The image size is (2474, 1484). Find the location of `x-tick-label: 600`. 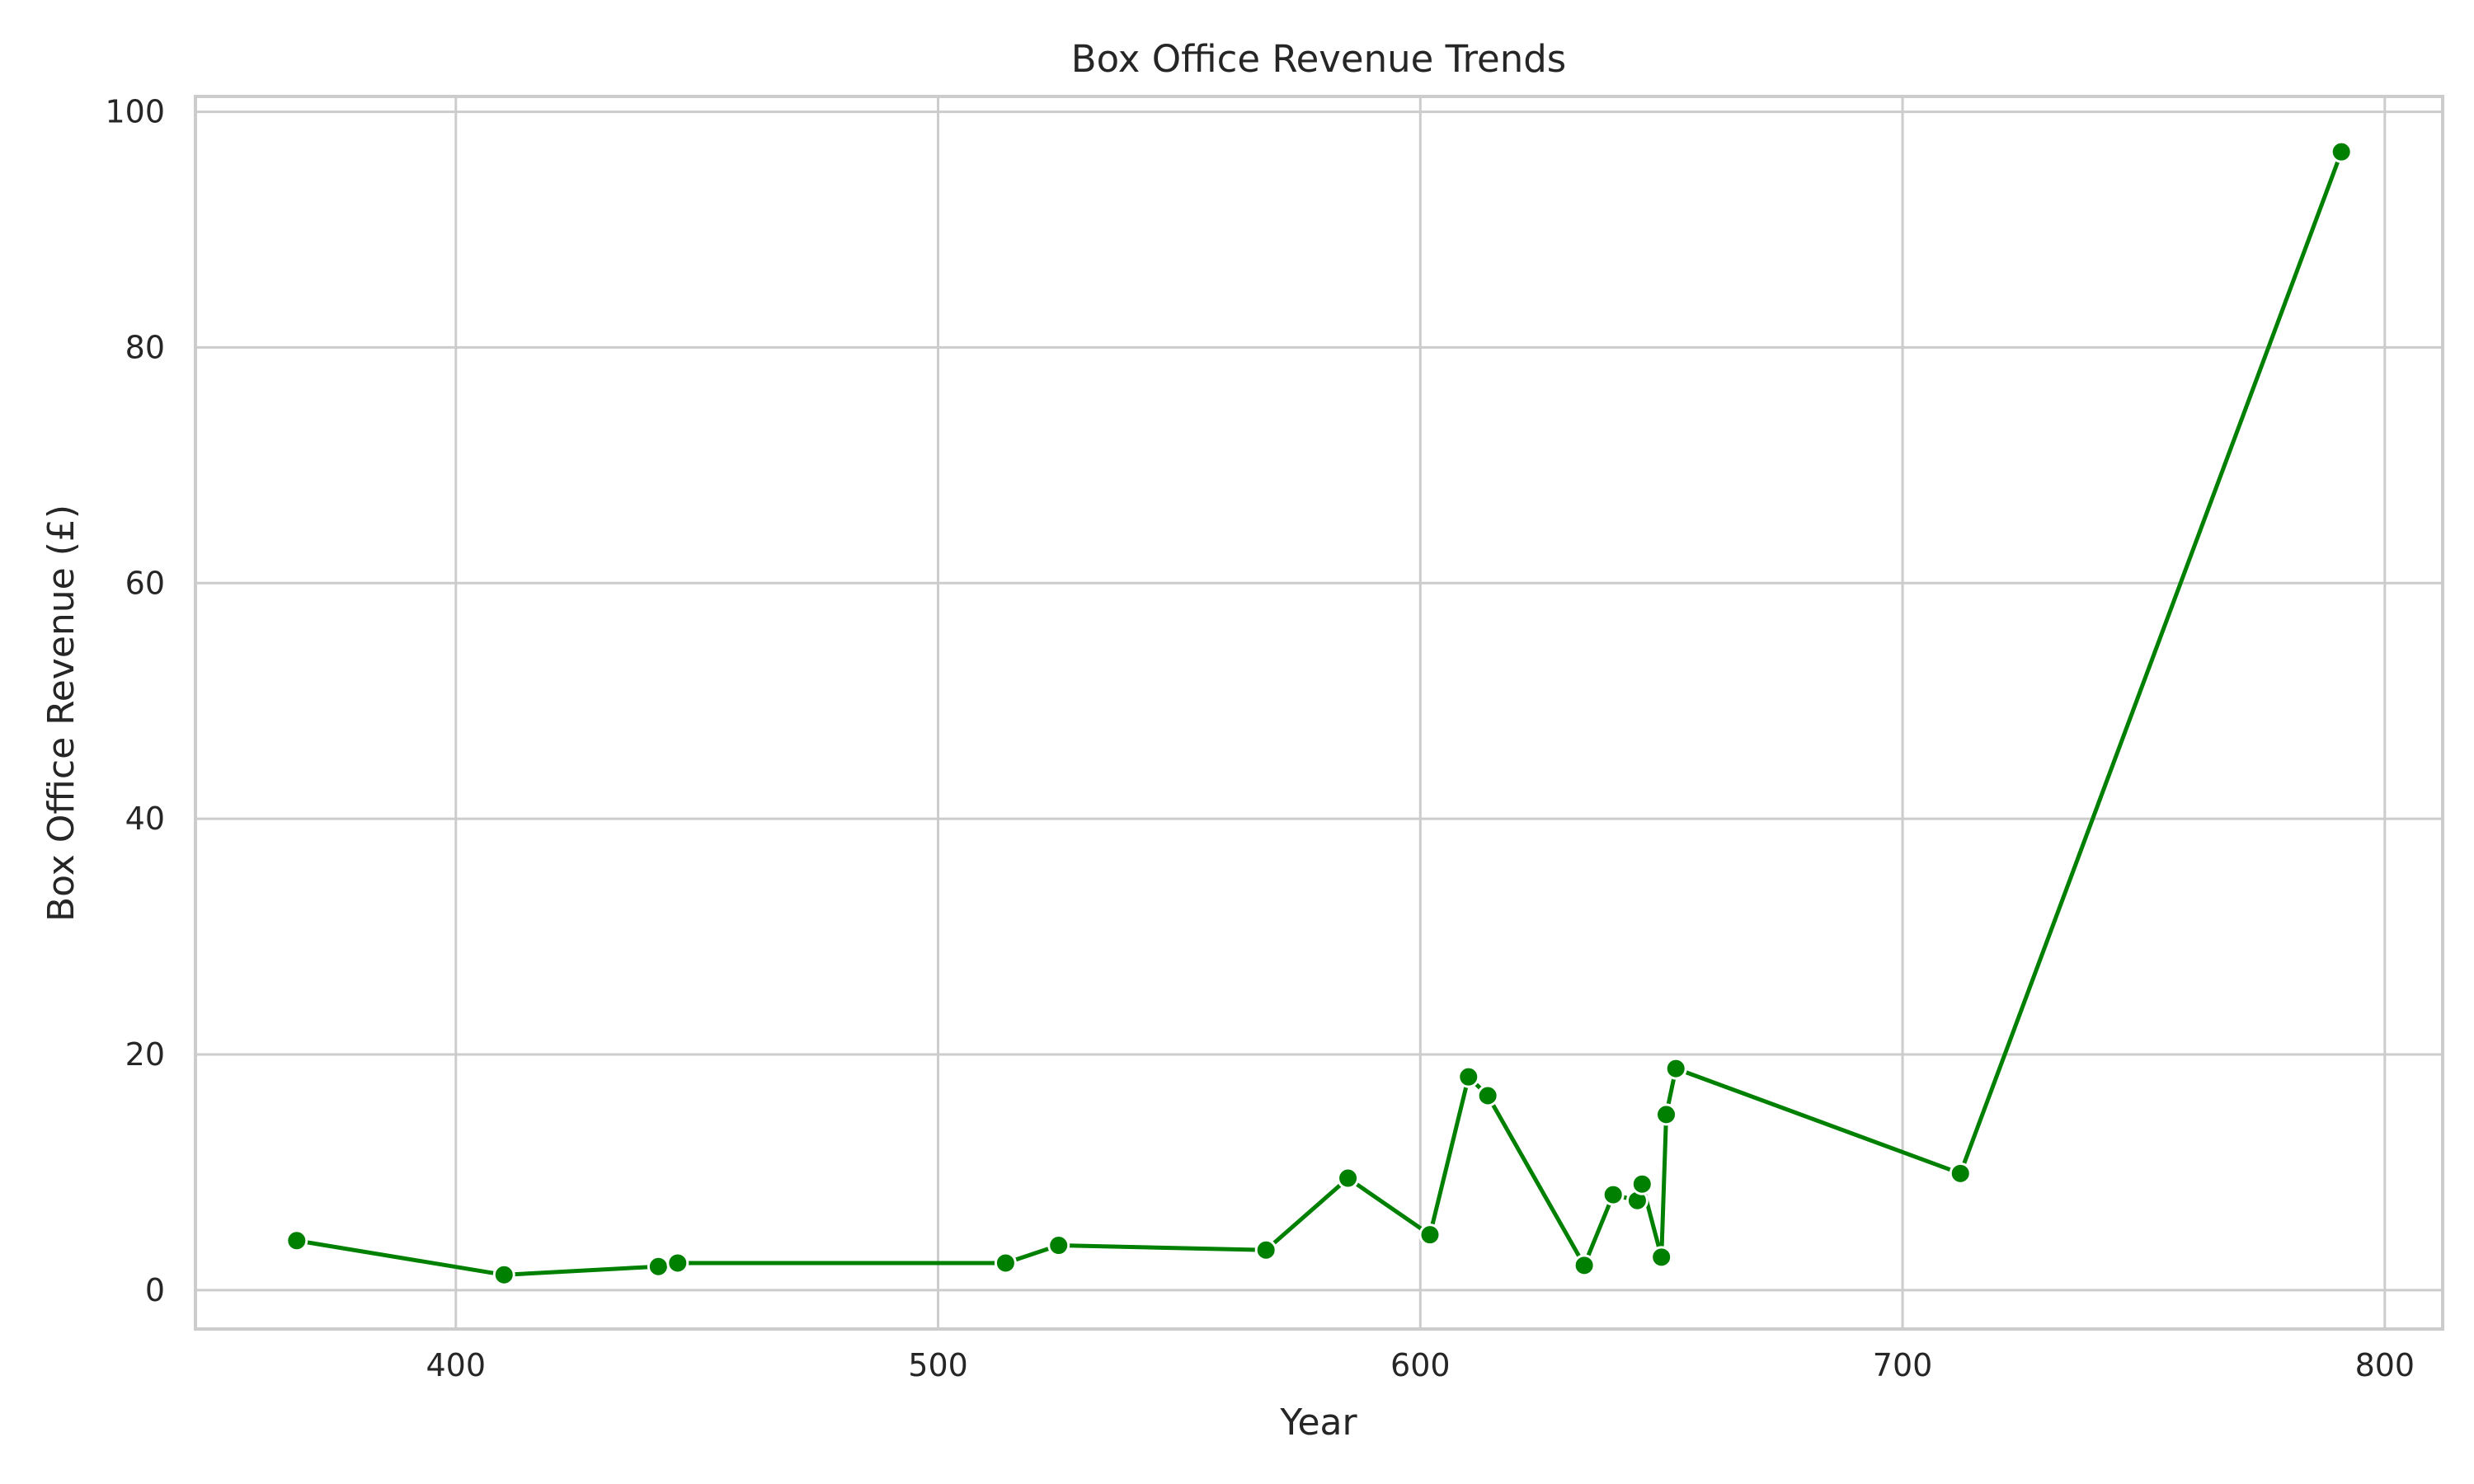

x-tick-label: 600 is located at coordinates (1420, 1365).